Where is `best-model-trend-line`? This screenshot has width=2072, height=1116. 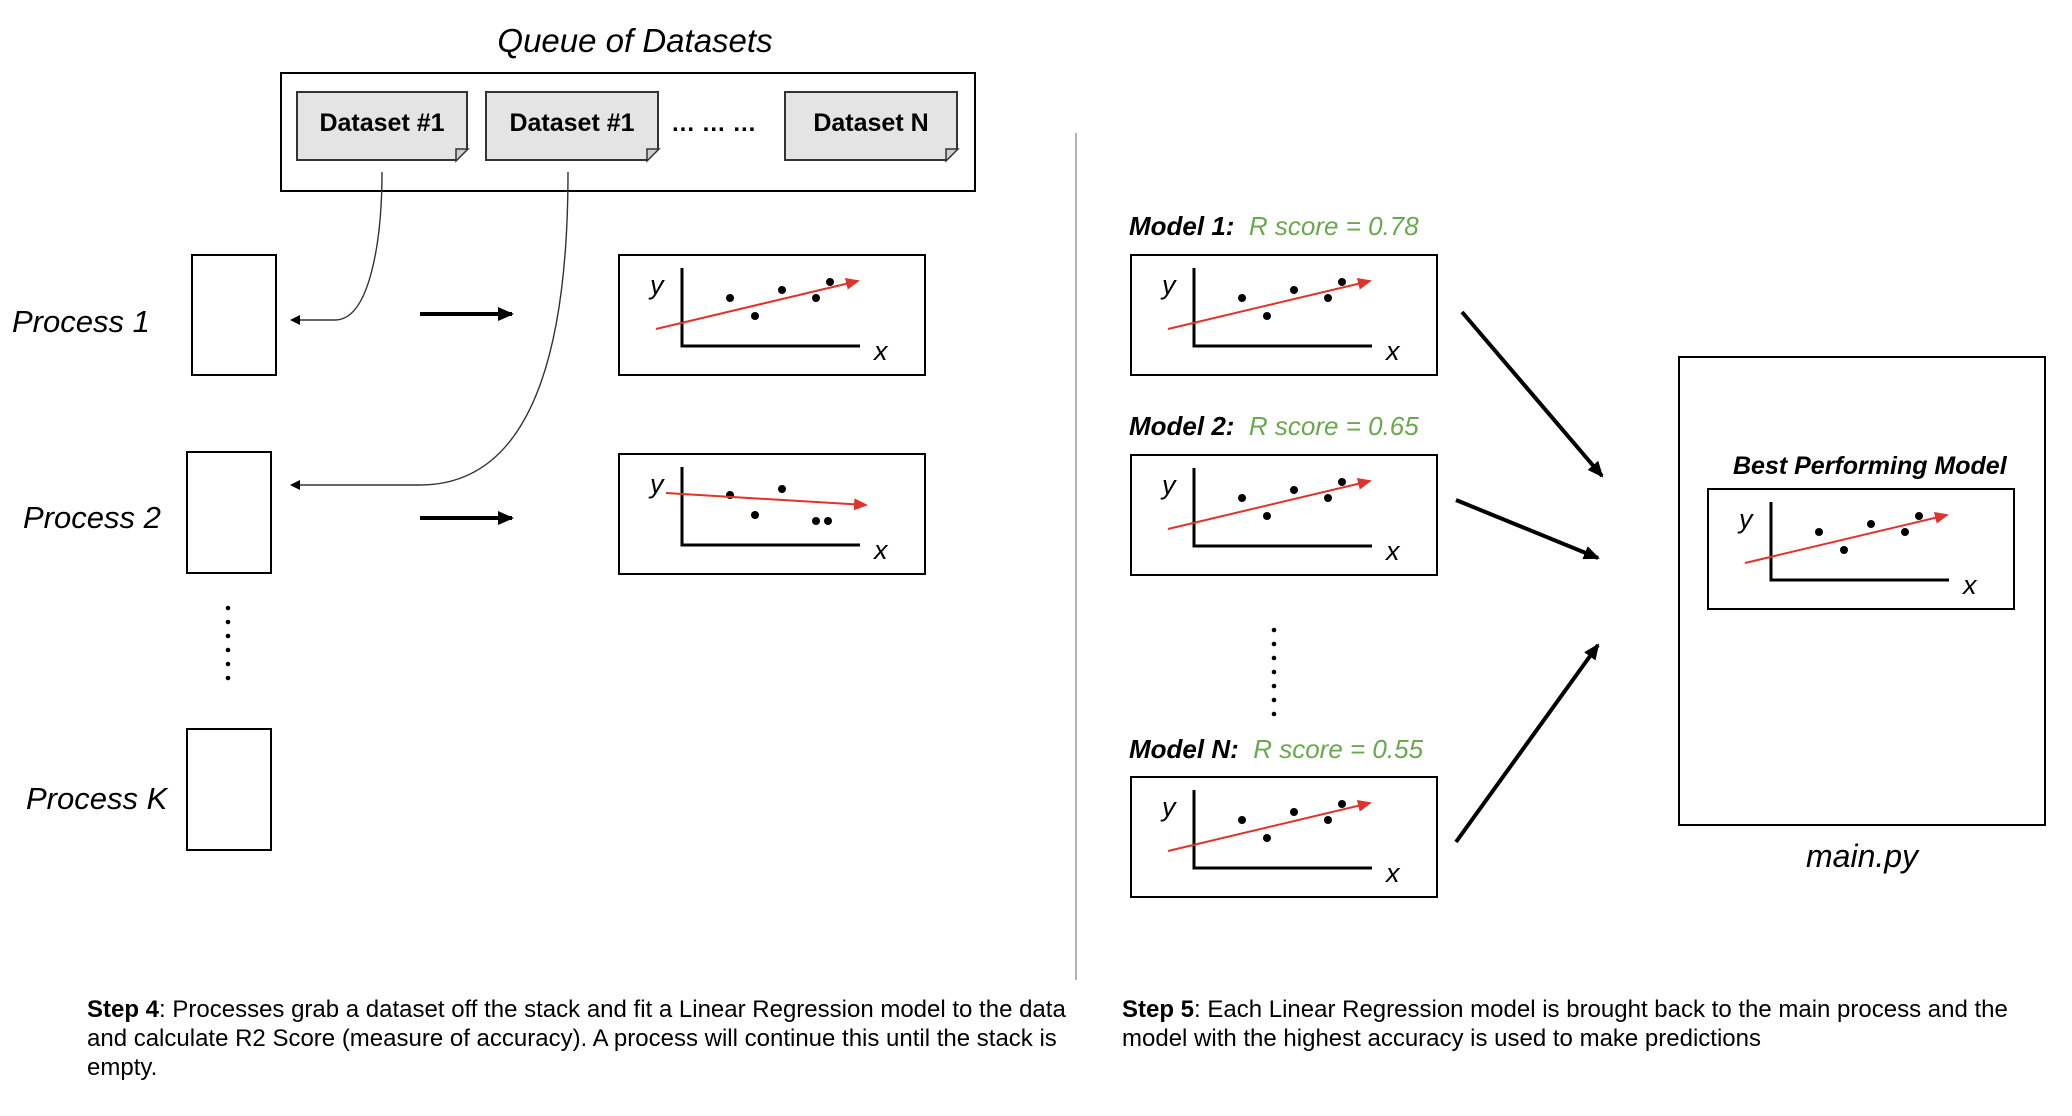 best-model-trend-line is located at coordinates (1846, 537).